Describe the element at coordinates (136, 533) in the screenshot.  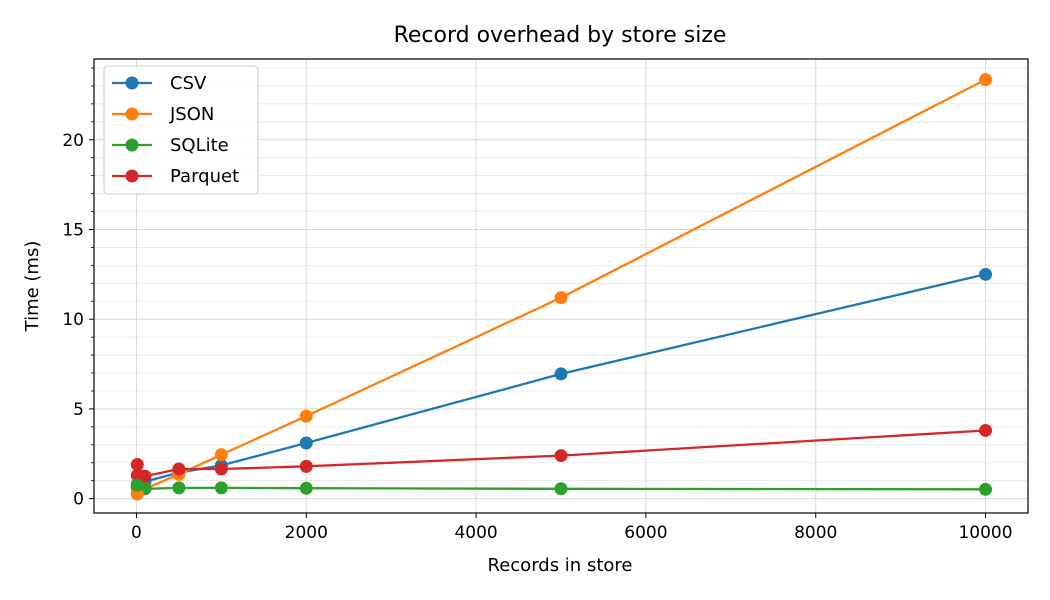
I see `x-tick-label: 0` at that location.